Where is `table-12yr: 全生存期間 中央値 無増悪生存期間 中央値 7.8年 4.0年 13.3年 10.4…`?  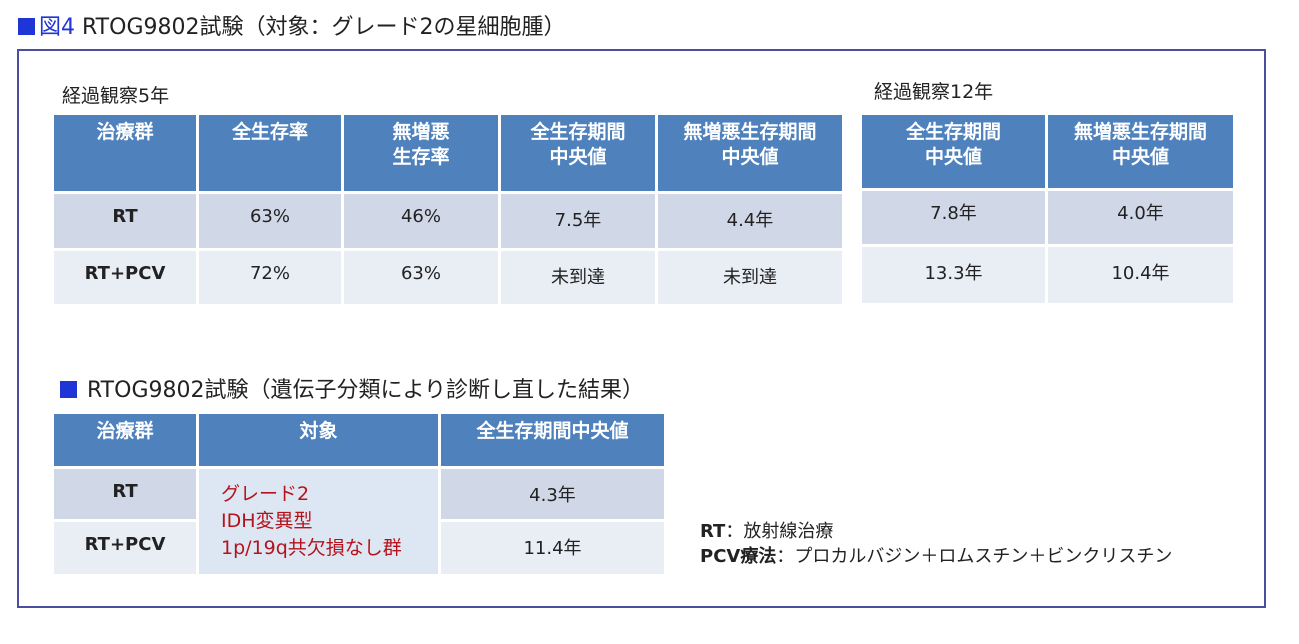
table-12yr: 全生存期間 中央値 無増悪生存期間 中央値 7.8年 4.0年 13.3年 10.4… is located at coordinates (1047, 209).